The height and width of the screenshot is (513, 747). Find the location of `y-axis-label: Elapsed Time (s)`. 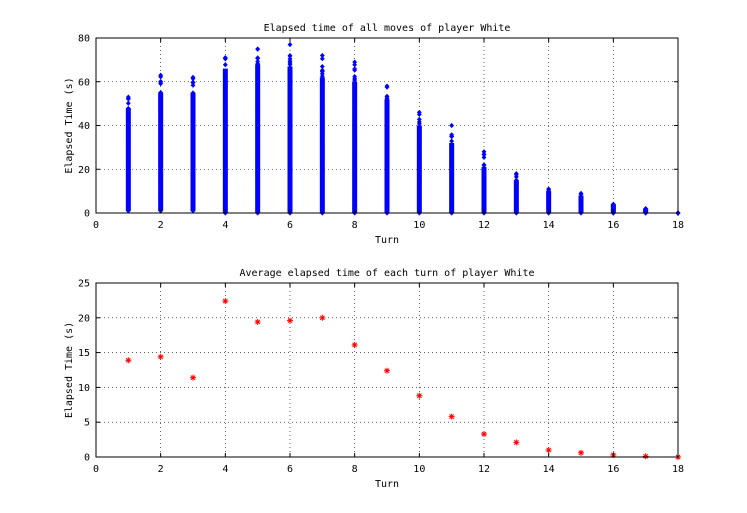

y-axis-label: Elapsed Time (s) is located at coordinates (69, 125).